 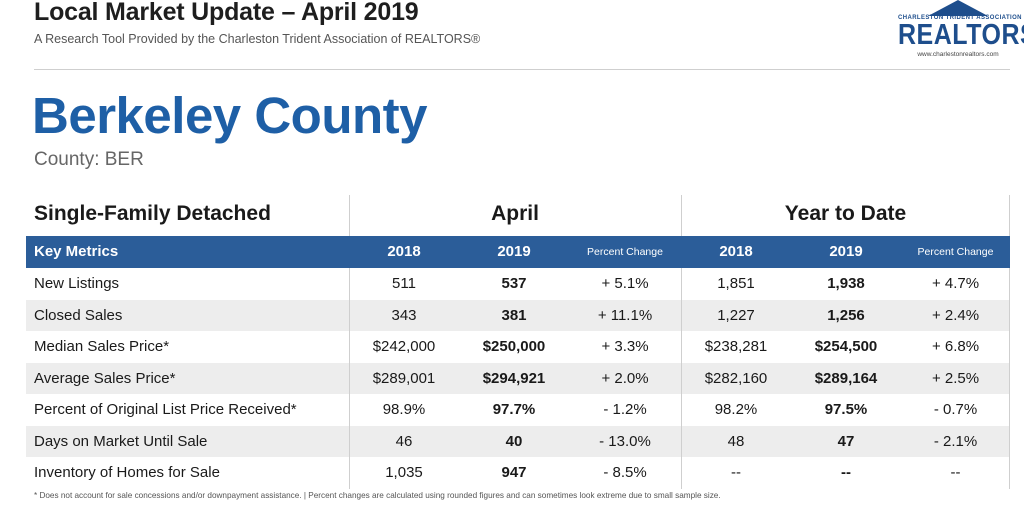 I want to click on logo-association-text: CHARLESTON TRIDENT ASSOCIATION OF, so click(x=961, y=18).